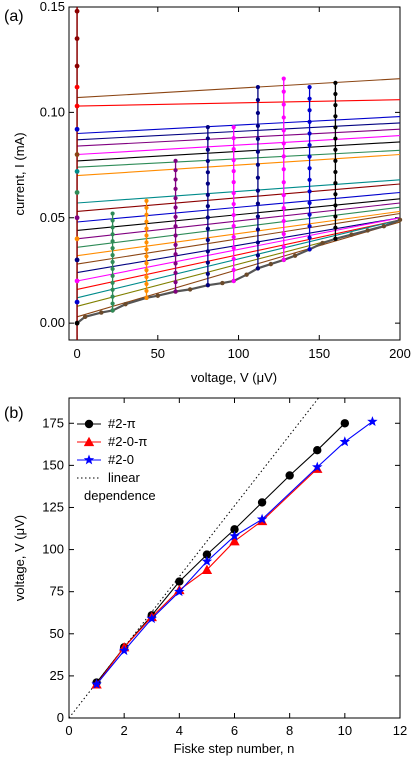 The image size is (414, 762). What do you see at coordinates (14, 413) in the screenshot?
I see `panel-b-label: (b)` at bounding box center [14, 413].